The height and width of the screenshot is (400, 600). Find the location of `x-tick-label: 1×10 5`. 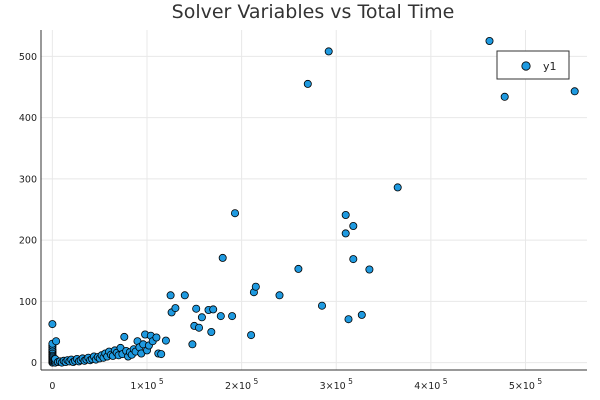

x-tick-label: 1×10 5 is located at coordinates (146, 384).